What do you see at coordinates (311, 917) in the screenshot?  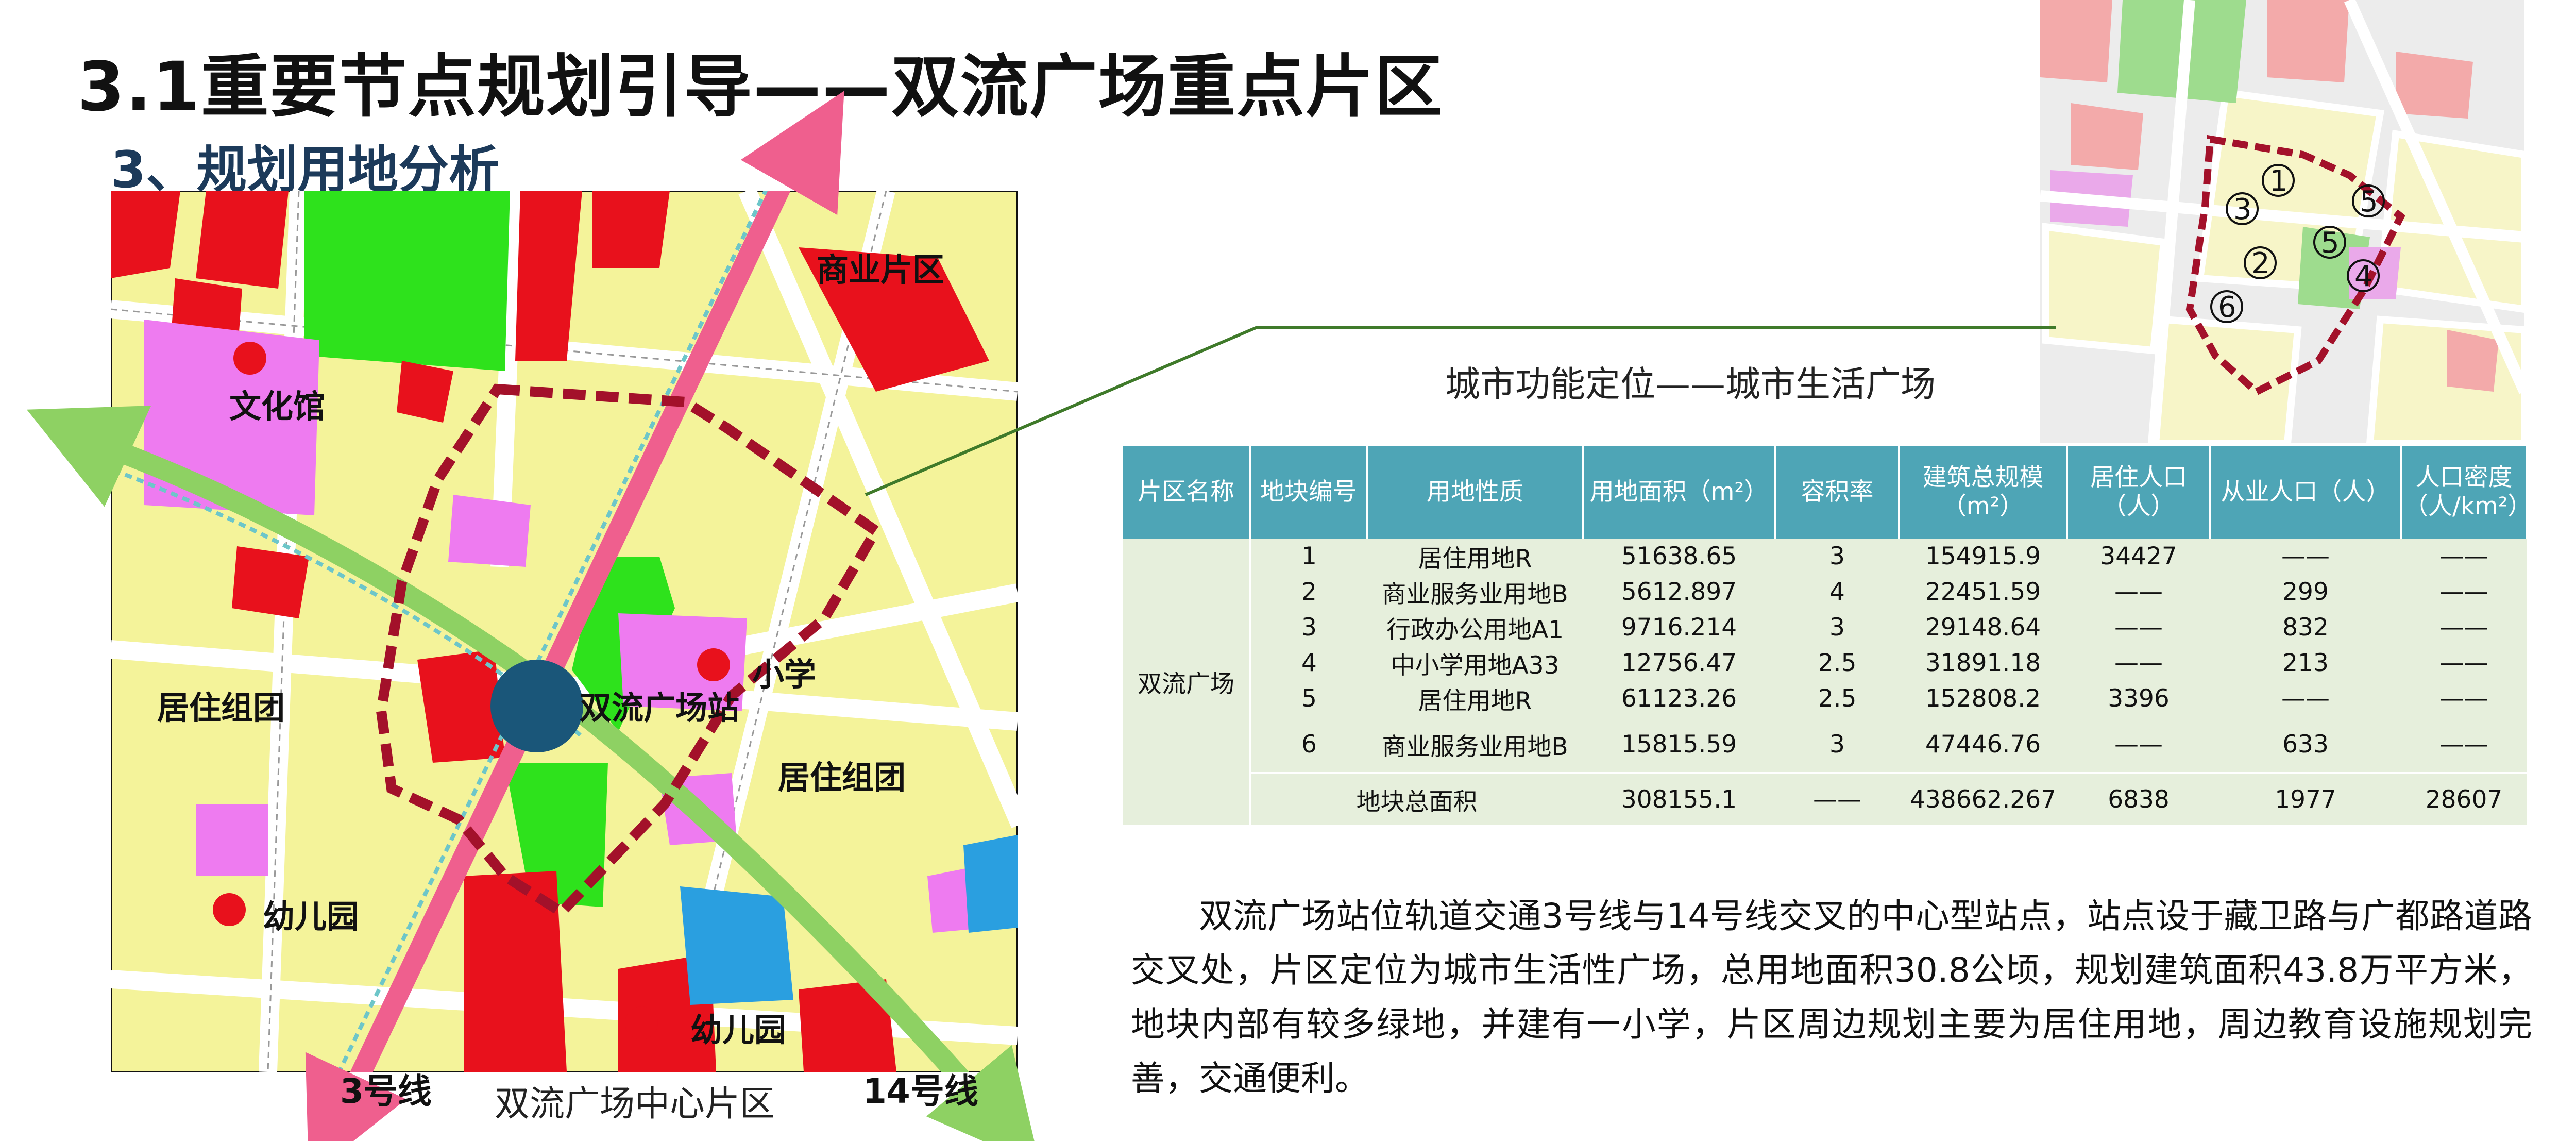 I see `label-kindergarten-1: 幼儿园` at bounding box center [311, 917].